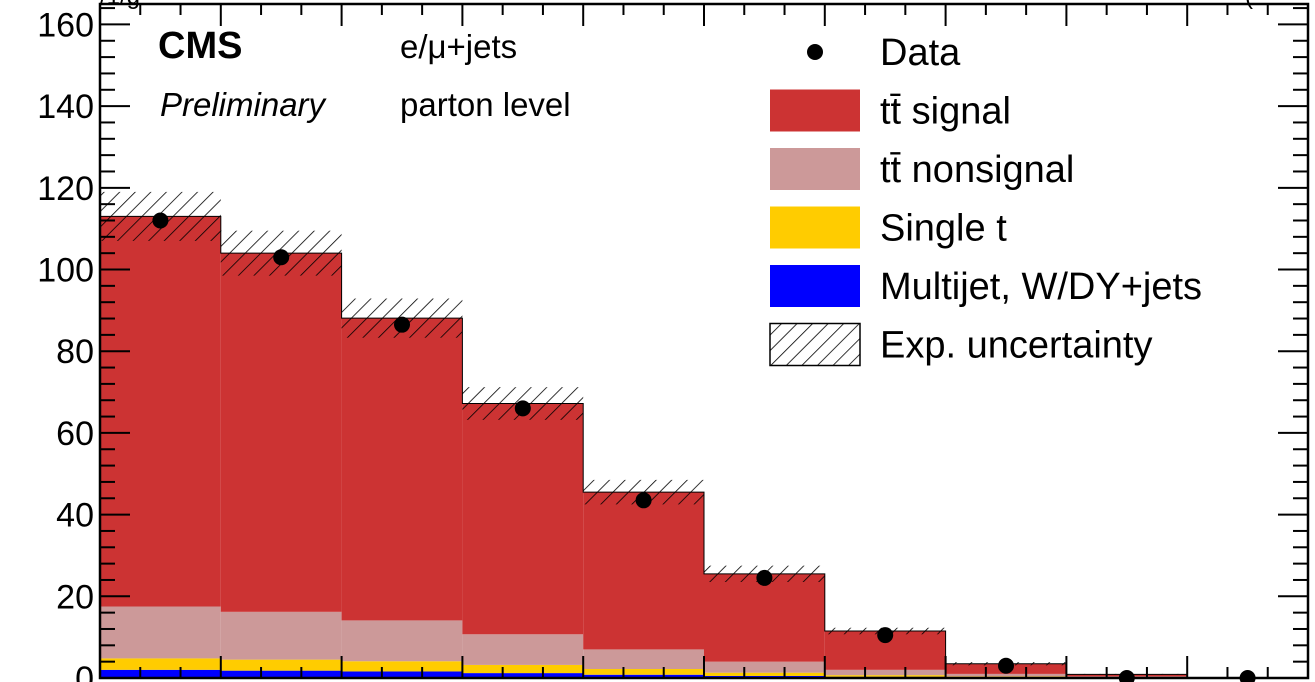 Image resolution: width=1315 pixels, height=682 pixels. I want to click on header-right-fragment: (, so click(1249, 5).